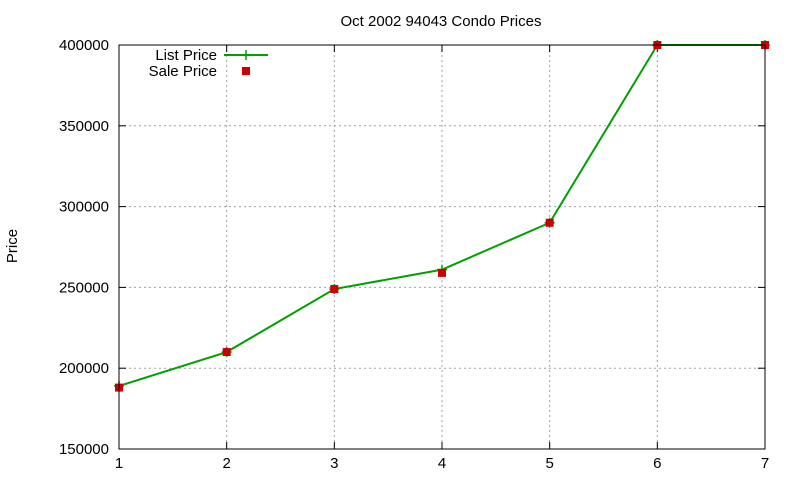 This screenshot has width=800, height=480. What do you see at coordinates (119, 463) in the screenshot?
I see `x-tick-label: 1` at bounding box center [119, 463].